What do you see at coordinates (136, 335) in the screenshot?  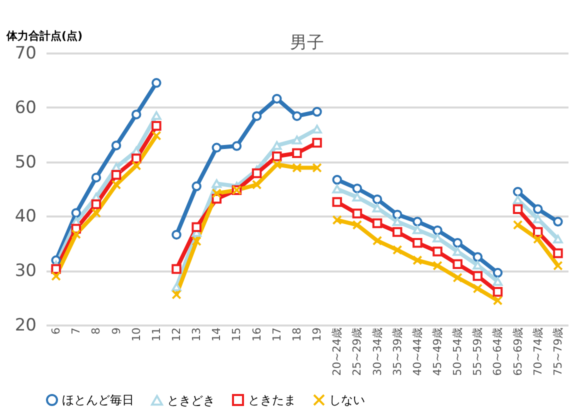 I see `x-tick-label: 10` at bounding box center [136, 335].